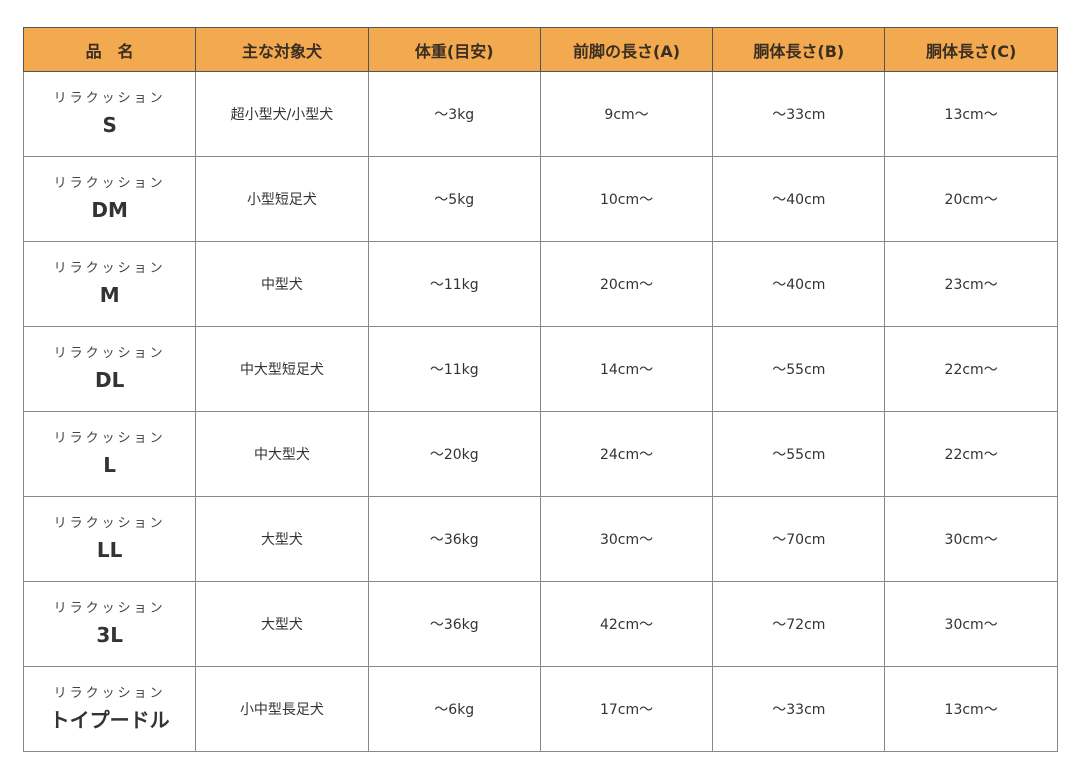 This screenshot has width=1080, height=766. Describe the element at coordinates (799, 49) in the screenshot. I see `header-body-b: 胴体長さ(B)` at that location.